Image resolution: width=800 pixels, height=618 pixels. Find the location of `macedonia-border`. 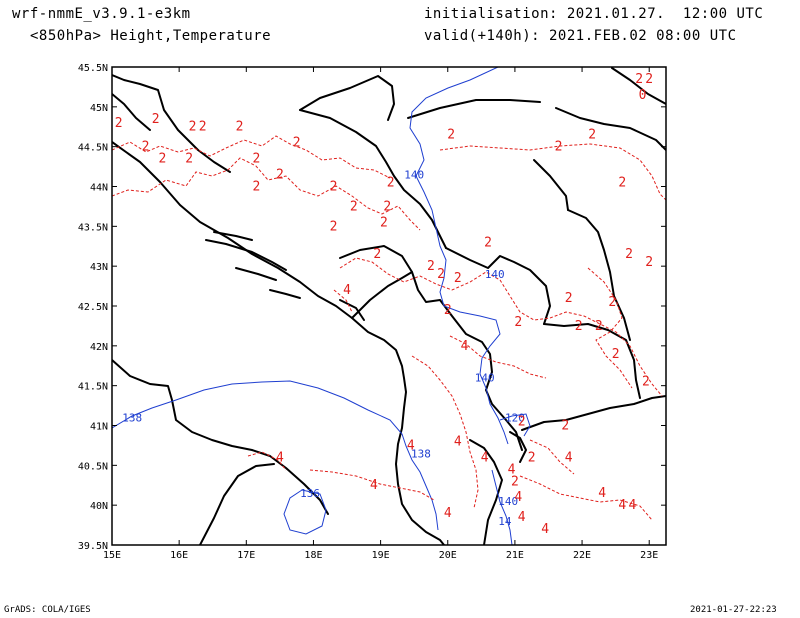

macedonia-border is located at coordinates (592, 361).